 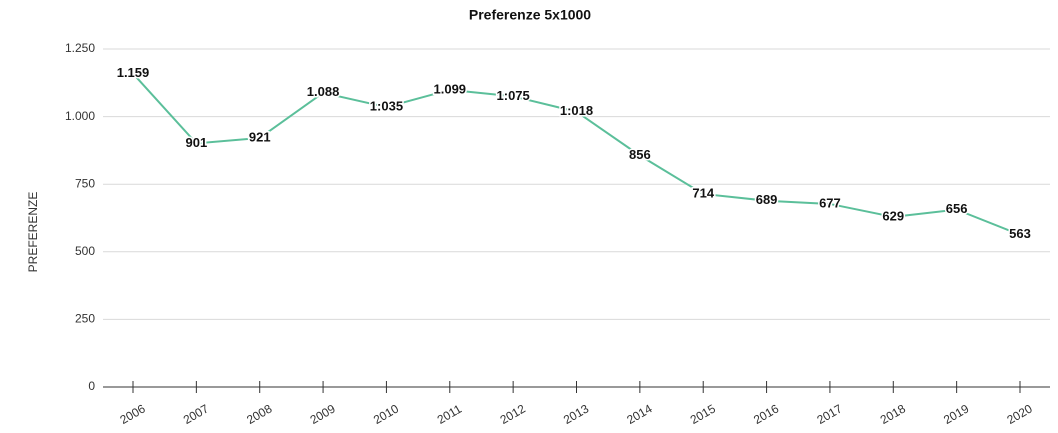 I want to click on y-tick-label: 1.000, so click(x=80, y=116).